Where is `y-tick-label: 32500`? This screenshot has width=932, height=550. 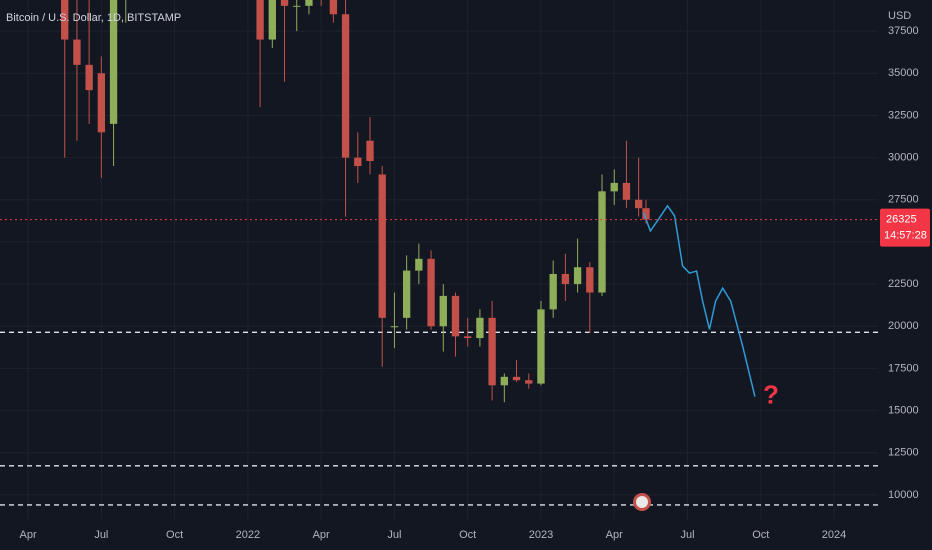 y-tick-label: 32500 is located at coordinates (903, 115).